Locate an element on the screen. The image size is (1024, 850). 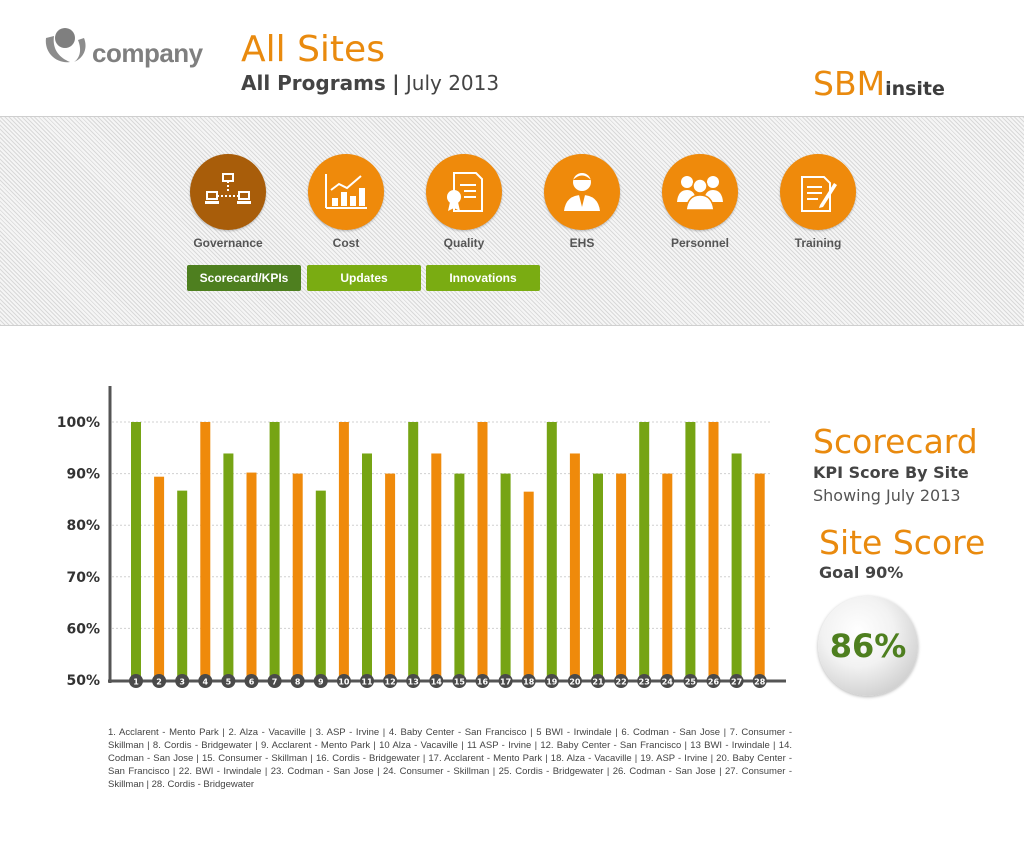
brand-name: SBM is located at coordinates (849, 83).